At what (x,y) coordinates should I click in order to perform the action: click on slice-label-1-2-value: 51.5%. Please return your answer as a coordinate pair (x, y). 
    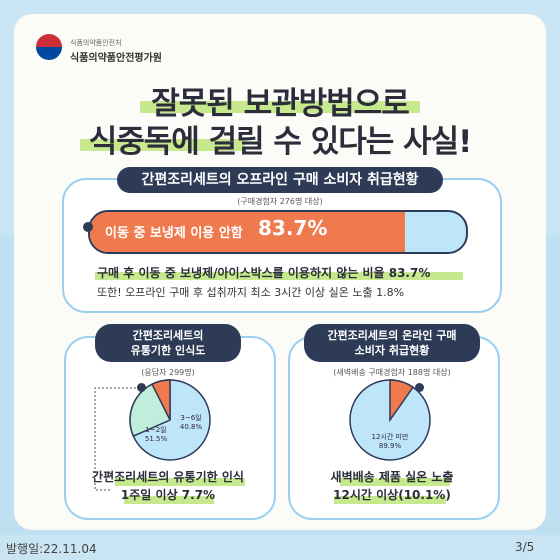
    Looking at the image, I should click on (156, 439).